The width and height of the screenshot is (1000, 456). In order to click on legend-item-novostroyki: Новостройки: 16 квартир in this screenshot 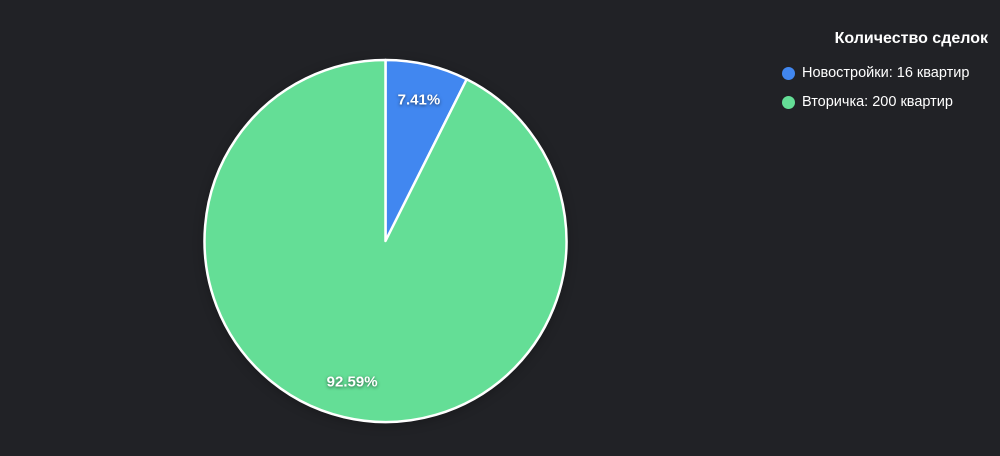, I will do `click(885, 73)`.